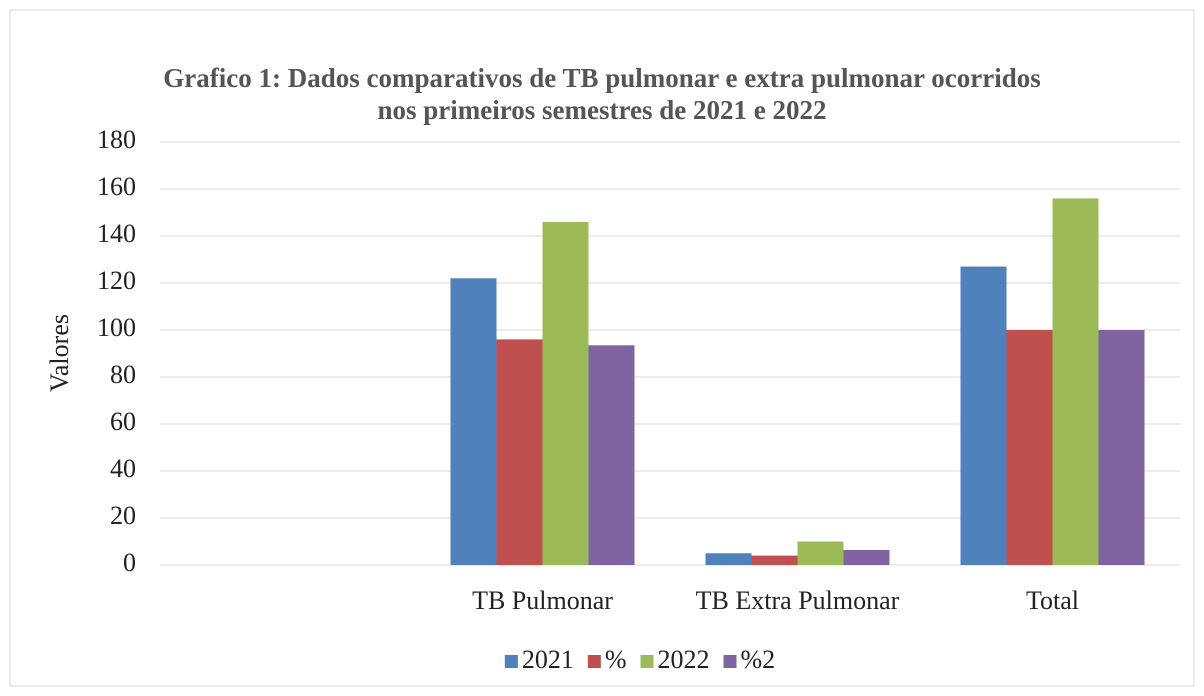  I want to click on legend-label: 2022, so click(684, 659).